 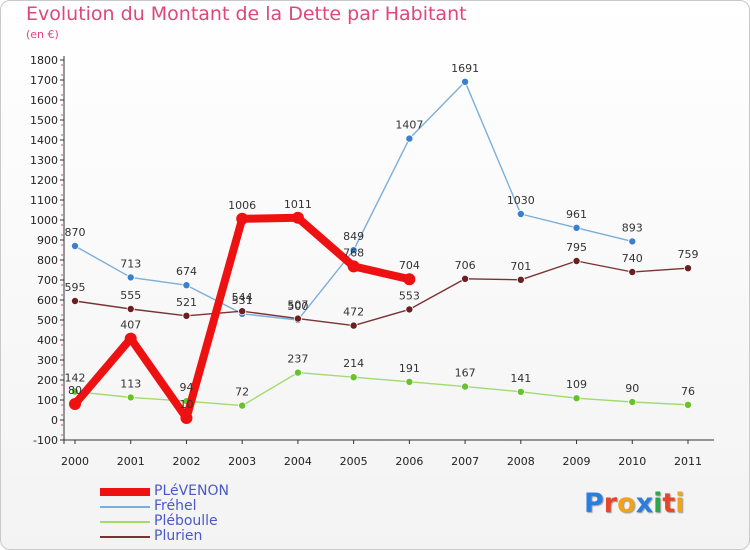 What do you see at coordinates (465, 265) in the screenshot?
I see `data-label: 706` at bounding box center [465, 265].